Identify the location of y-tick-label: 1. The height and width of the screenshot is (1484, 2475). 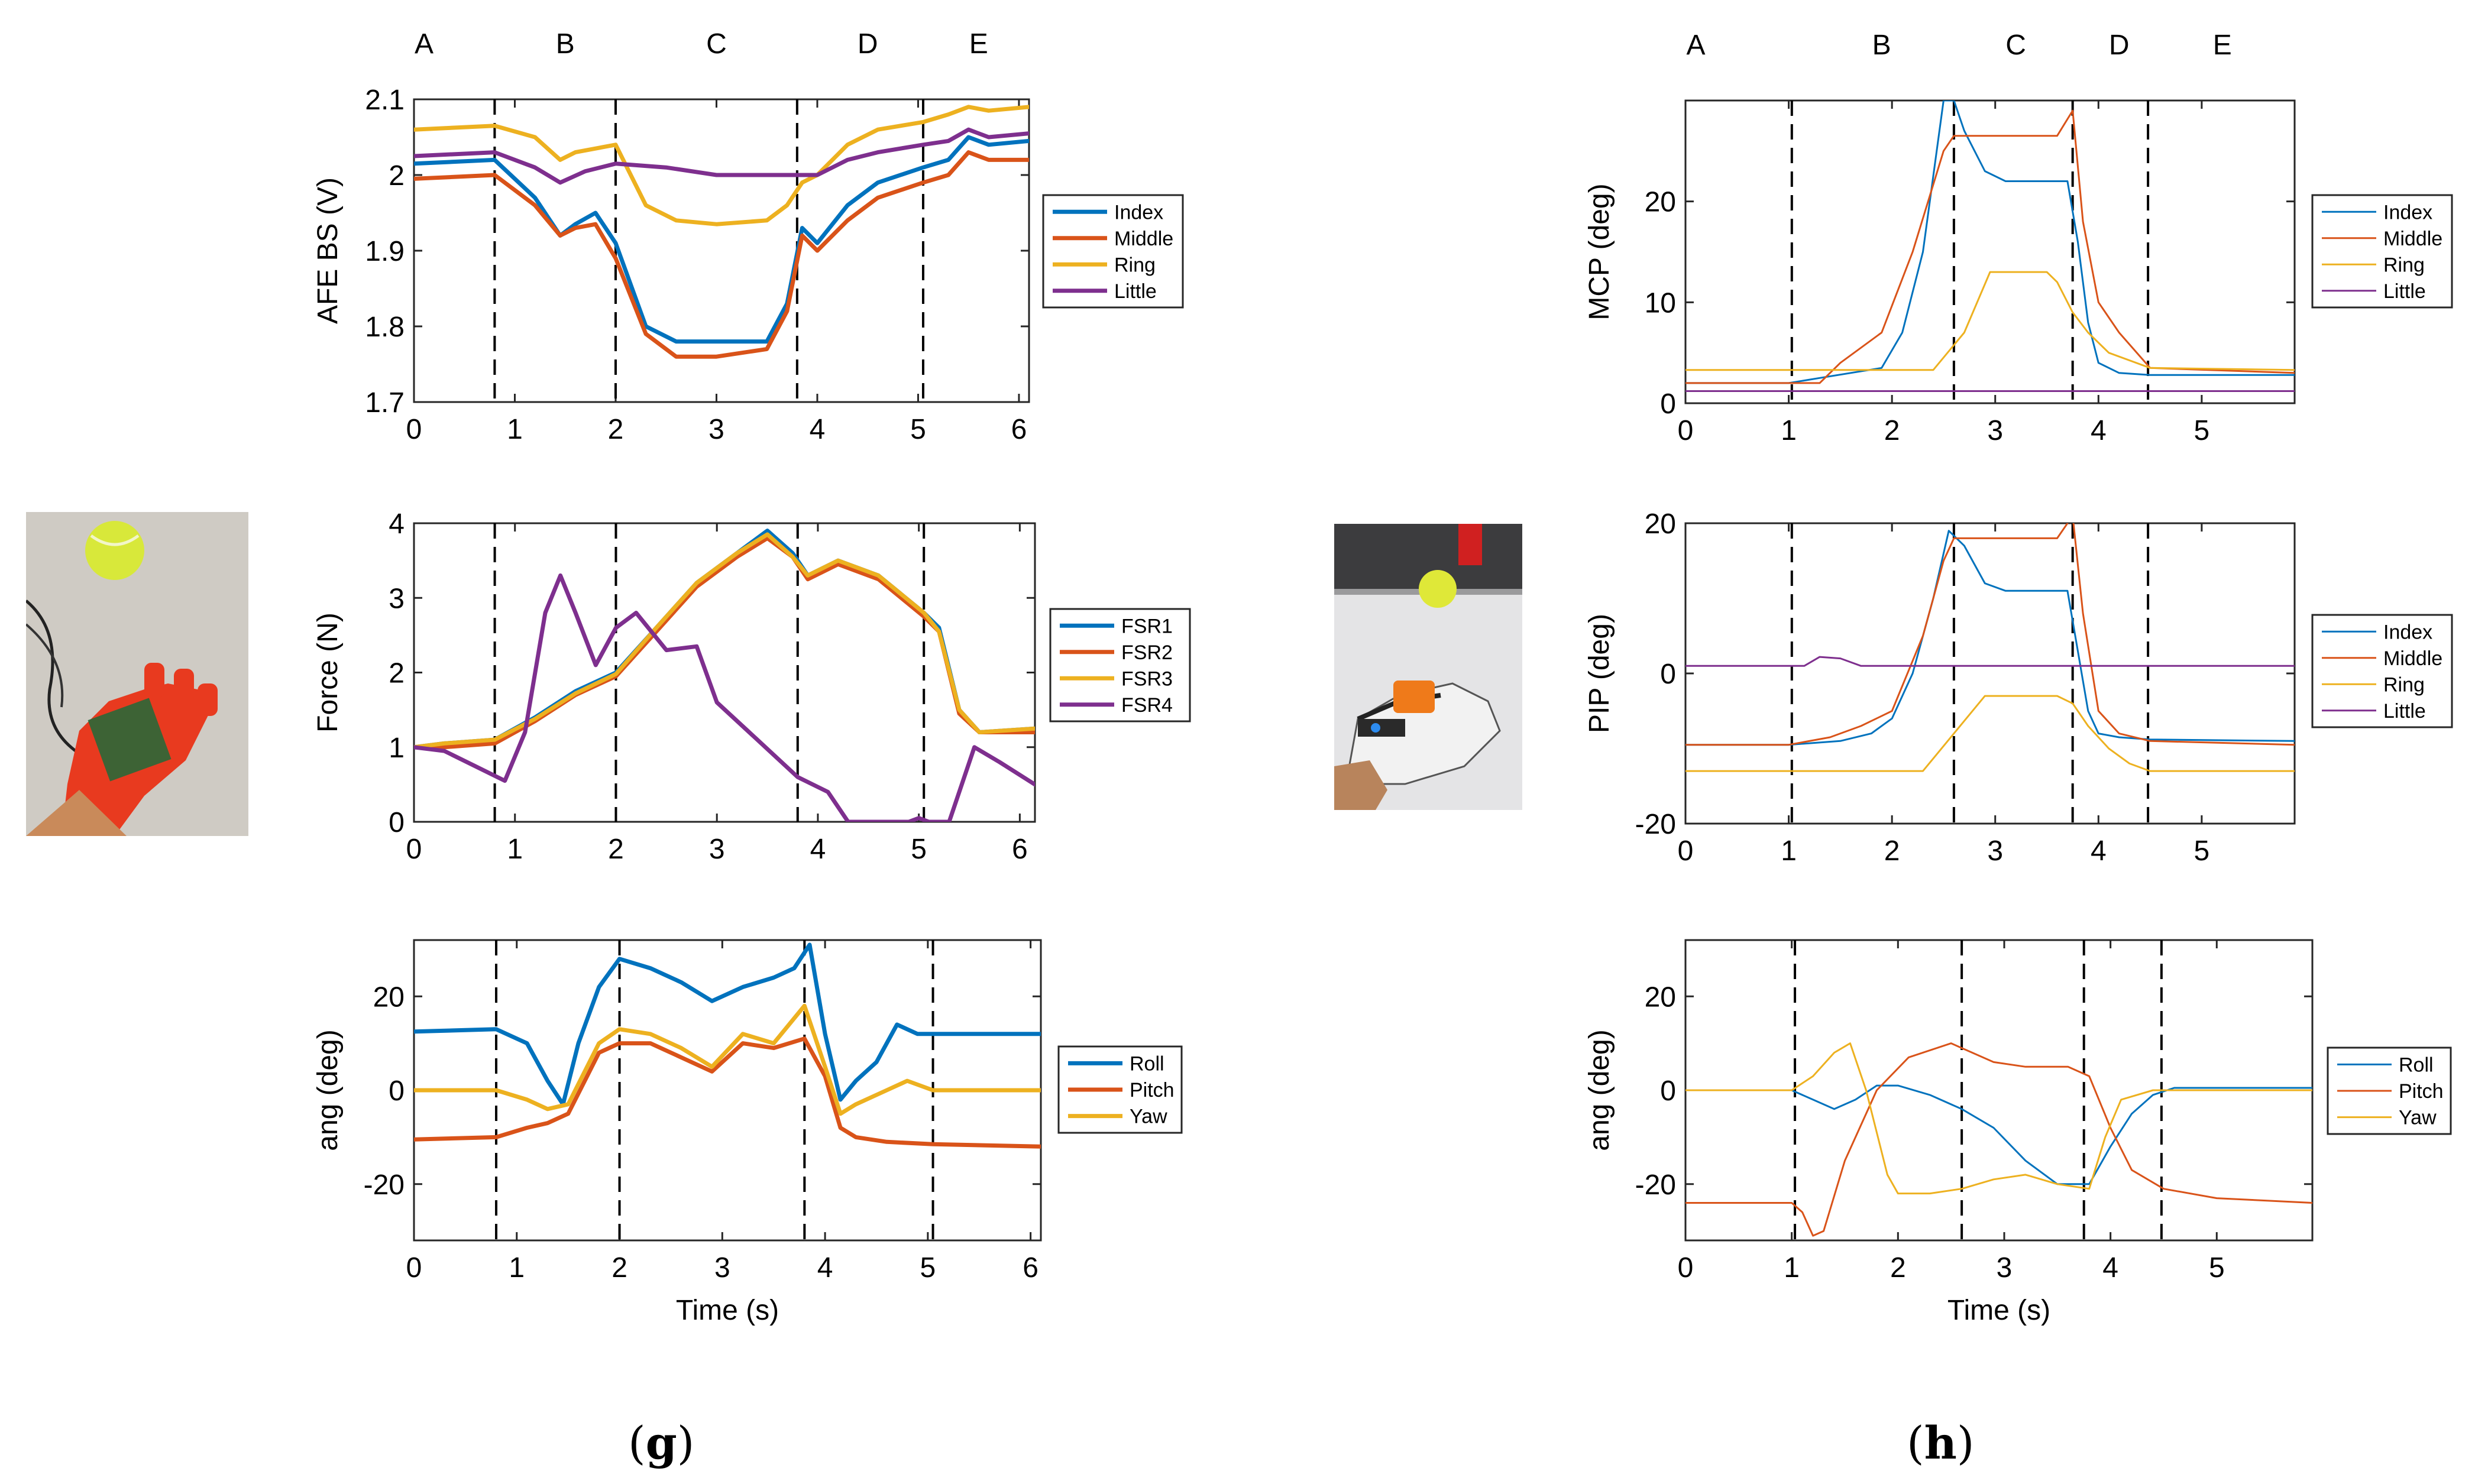
(397, 748).